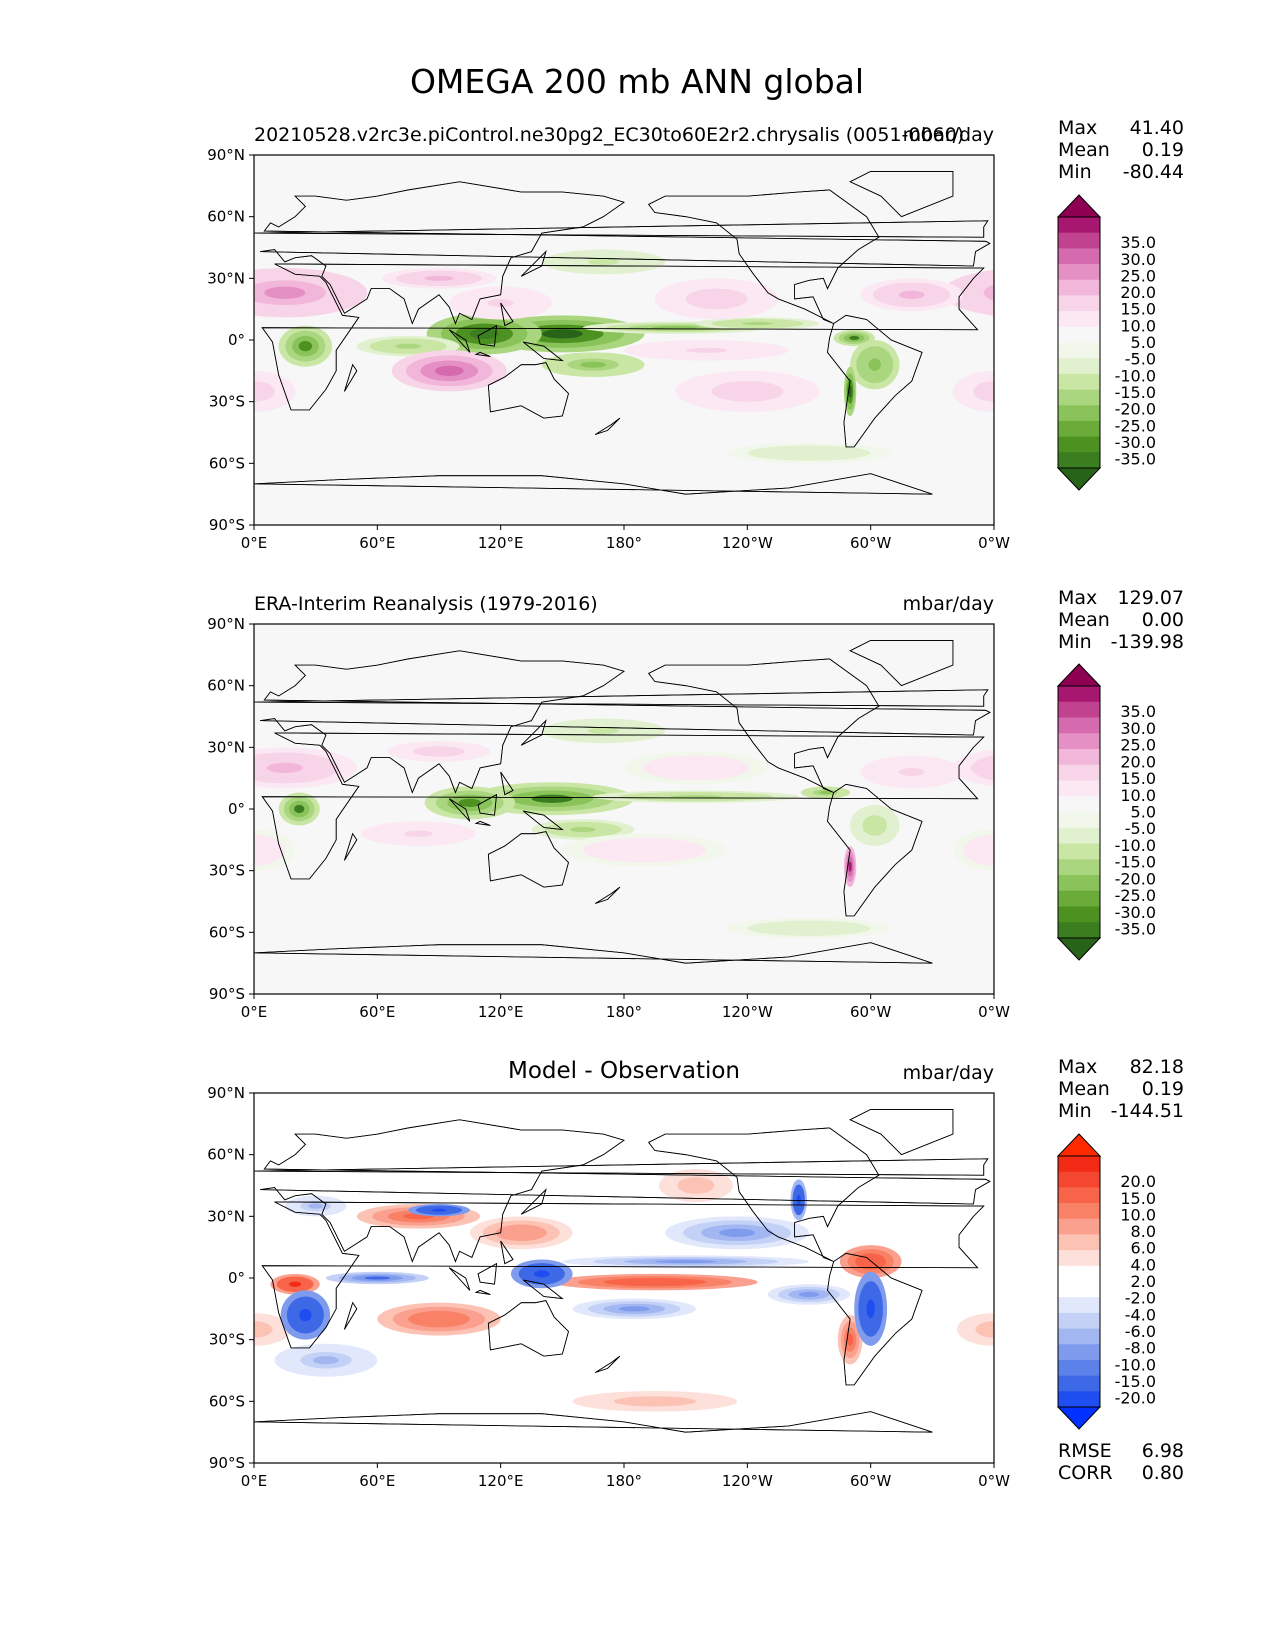 This screenshot has height=1650, width=1275. Describe the element at coordinates (1079, 206) in the screenshot. I see `colorbar-extend-max` at that location.